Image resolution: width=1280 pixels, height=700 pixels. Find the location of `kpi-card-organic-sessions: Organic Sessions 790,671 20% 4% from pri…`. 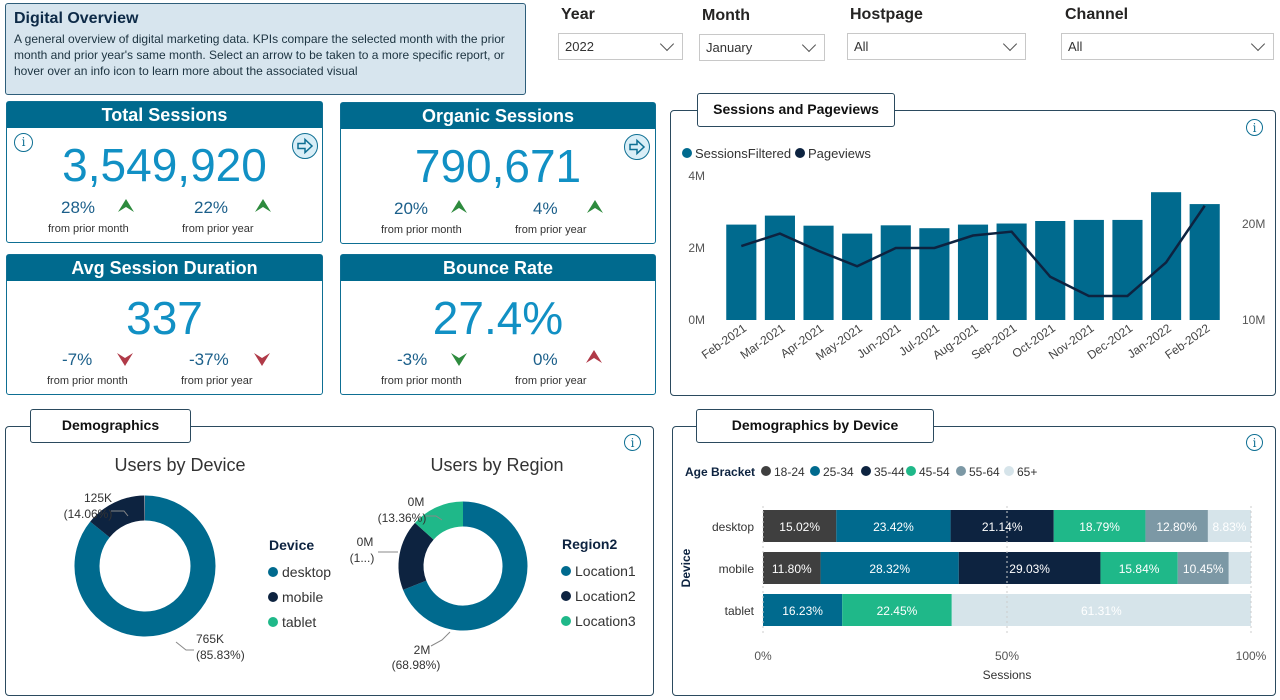

kpi-card-organic-sessions: Organic Sessions 790,671 20% 4% from pri… is located at coordinates (498, 173).